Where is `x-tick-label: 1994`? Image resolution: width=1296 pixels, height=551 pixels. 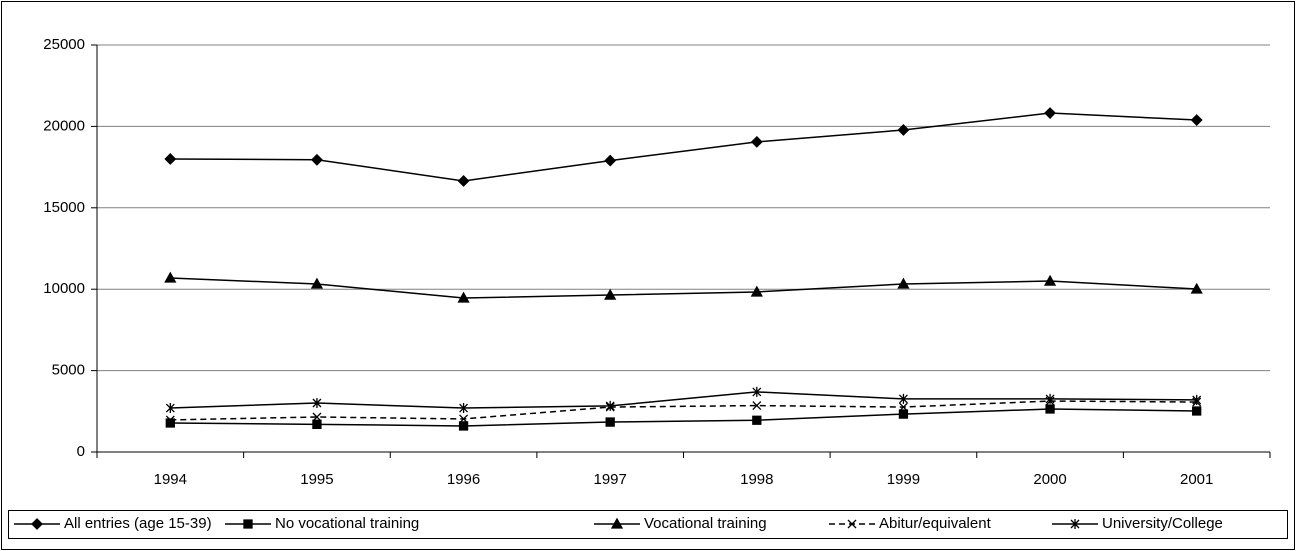
x-tick-label: 1994 is located at coordinates (170, 479).